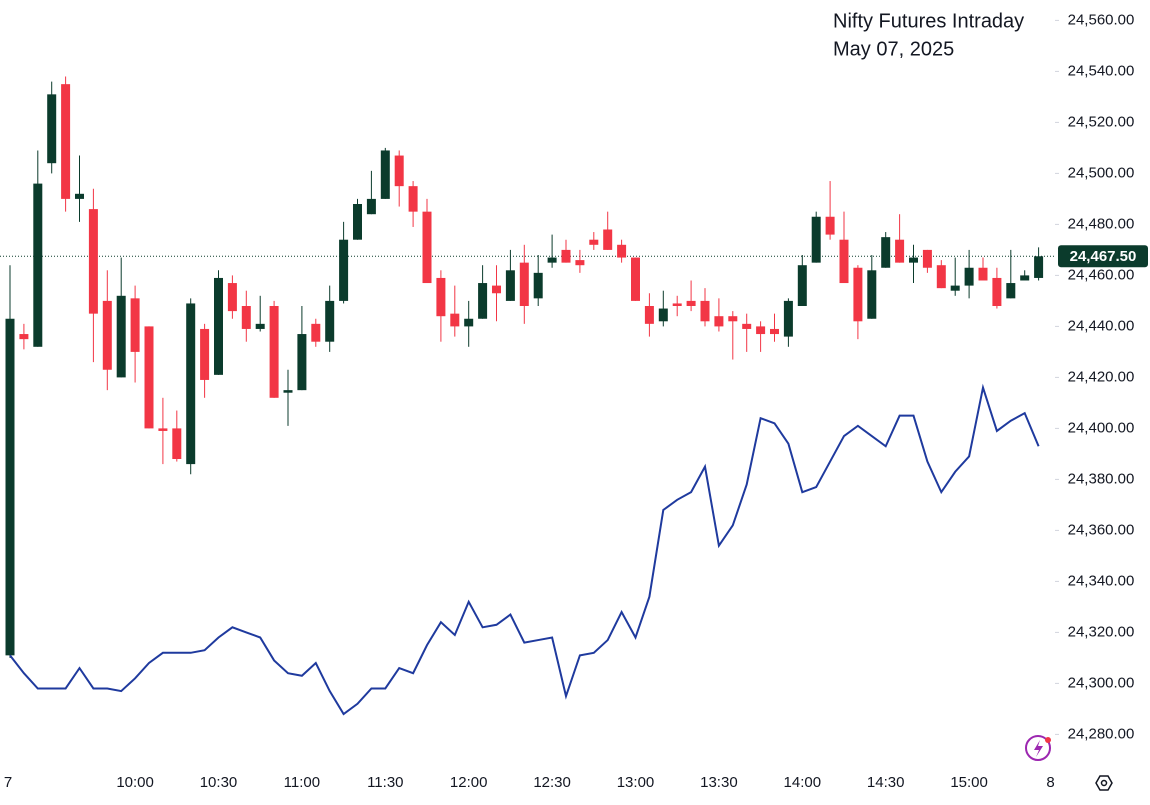 The image size is (1150, 805). What do you see at coordinates (803, 782) in the screenshot?
I see `x-tick-label: 14:00` at bounding box center [803, 782].